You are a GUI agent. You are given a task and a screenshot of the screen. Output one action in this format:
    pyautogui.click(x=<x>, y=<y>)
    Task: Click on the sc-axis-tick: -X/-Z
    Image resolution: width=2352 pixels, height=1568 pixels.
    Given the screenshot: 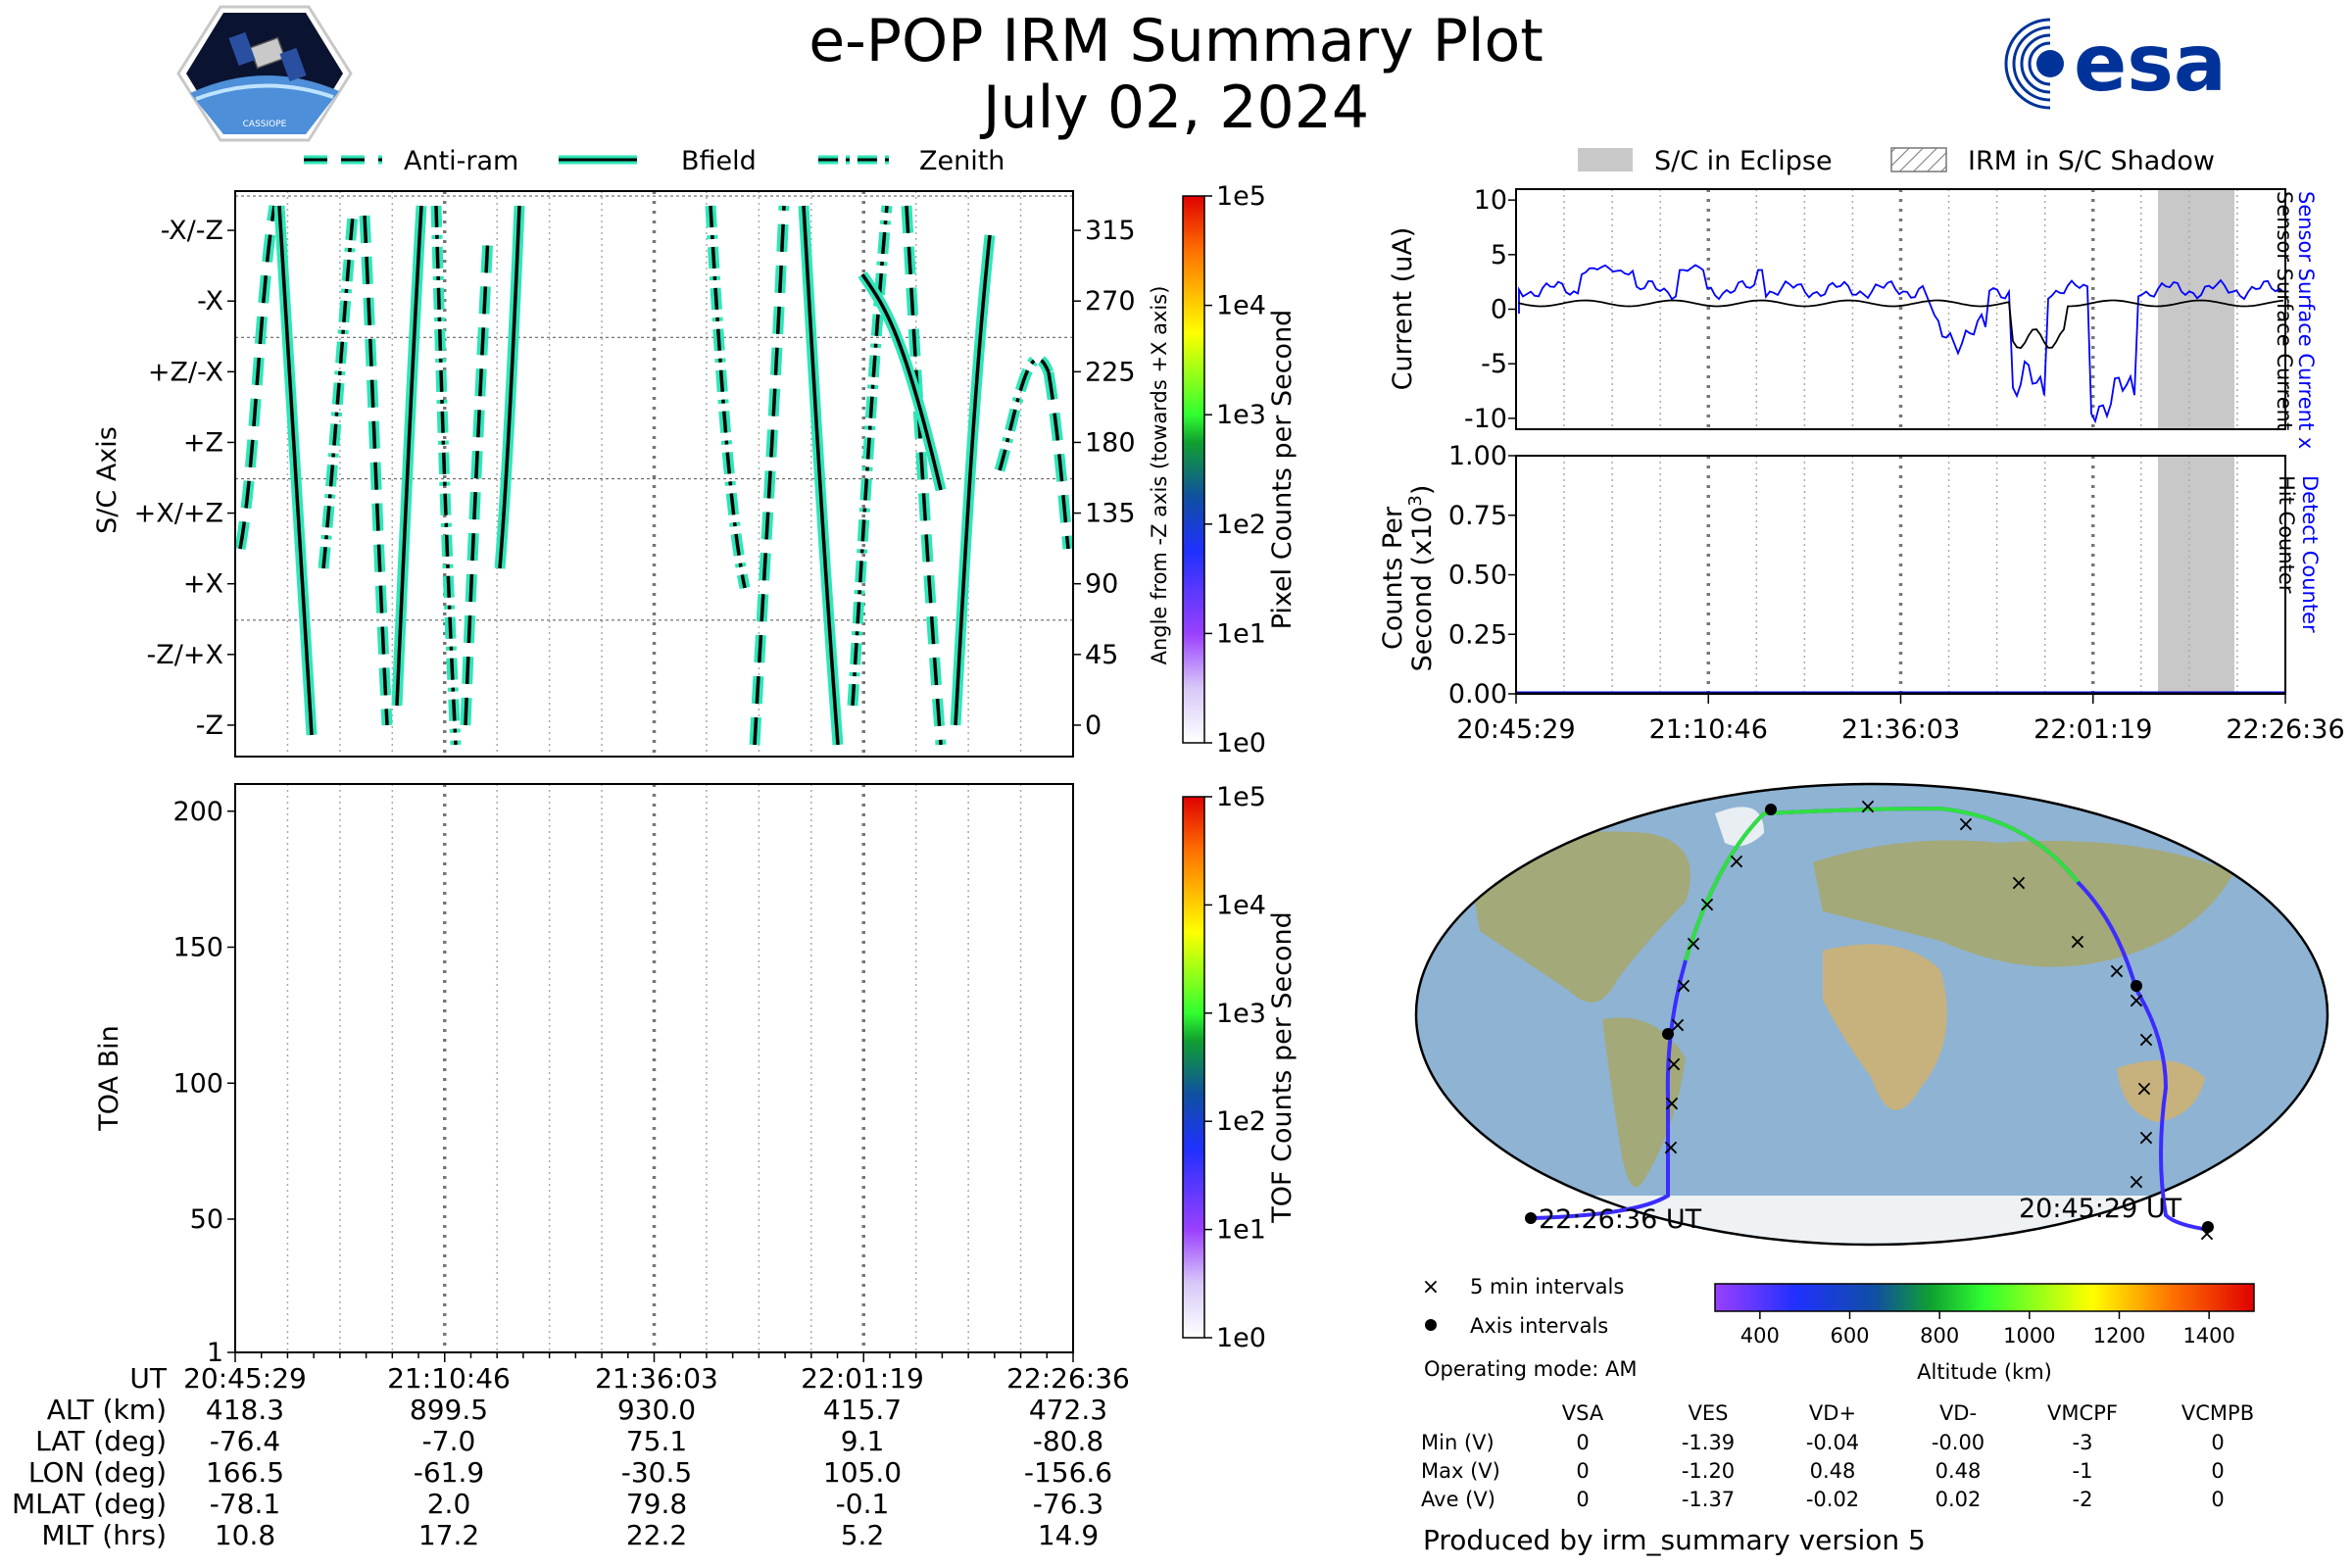 What is the action you would take?
    pyautogui.click(x=192, y=231)
    